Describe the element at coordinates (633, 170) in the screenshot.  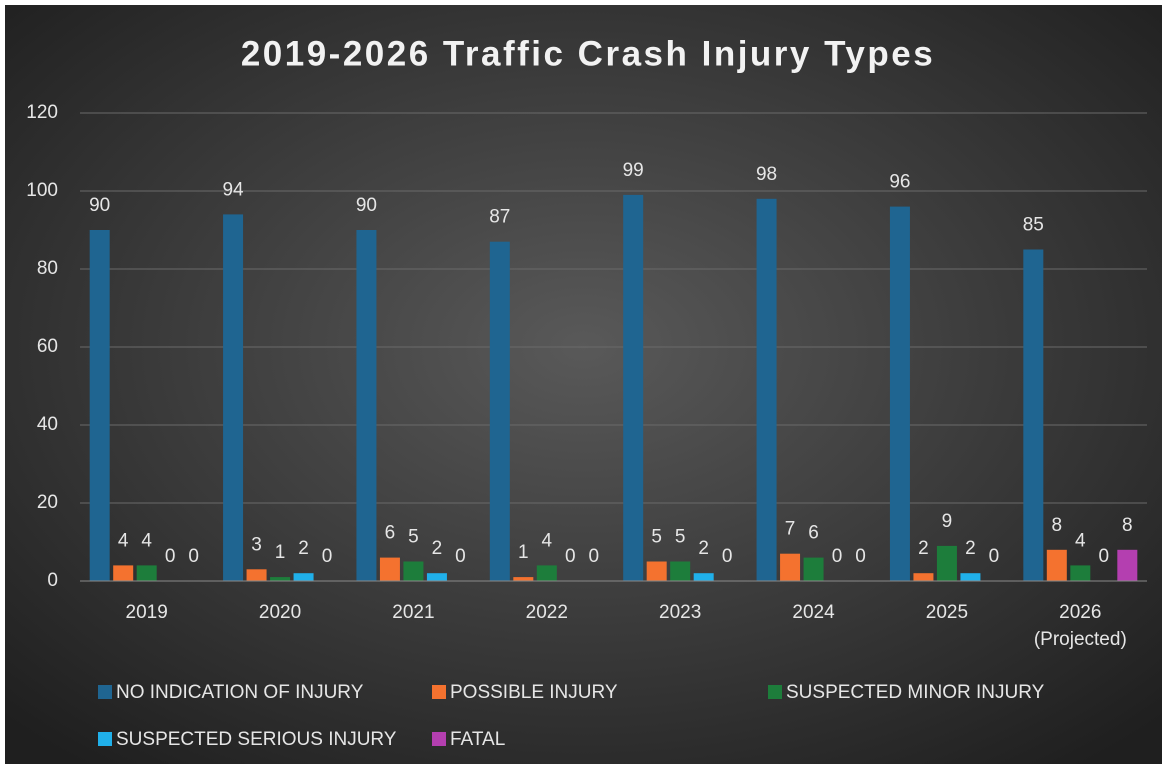
I see `data-label: 99` at that location.